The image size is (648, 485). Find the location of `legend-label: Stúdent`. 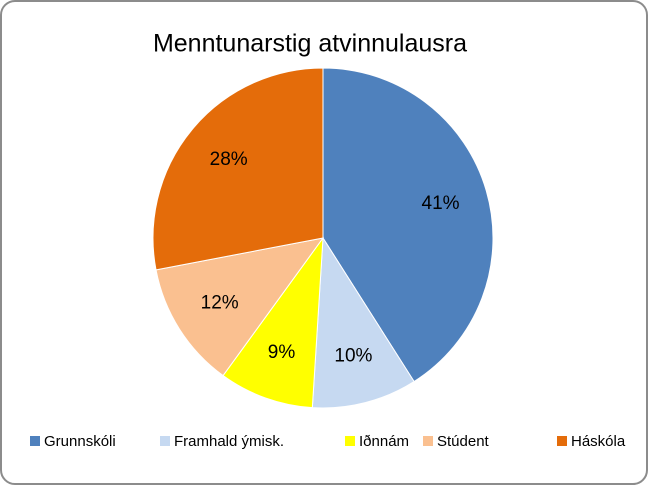

legend-label: Stúdent is located at coordinates (463, 441).